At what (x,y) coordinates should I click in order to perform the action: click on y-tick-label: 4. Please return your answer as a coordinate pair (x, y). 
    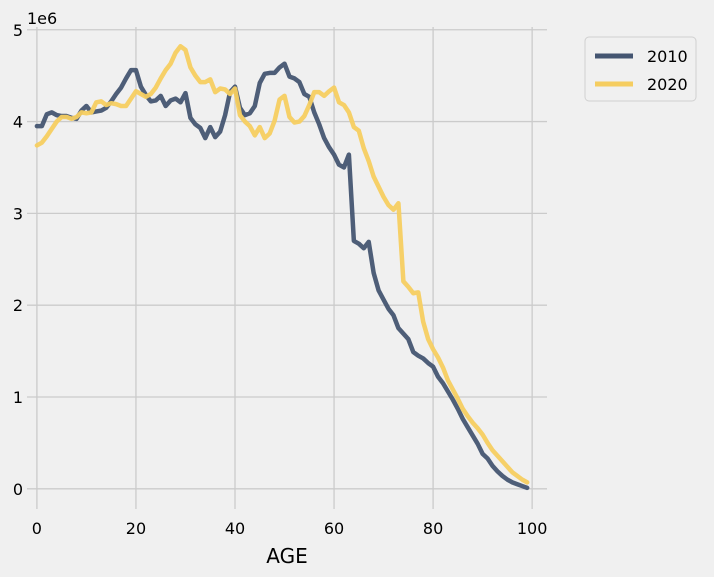
    Looking at the image, I should click on (18, 122).